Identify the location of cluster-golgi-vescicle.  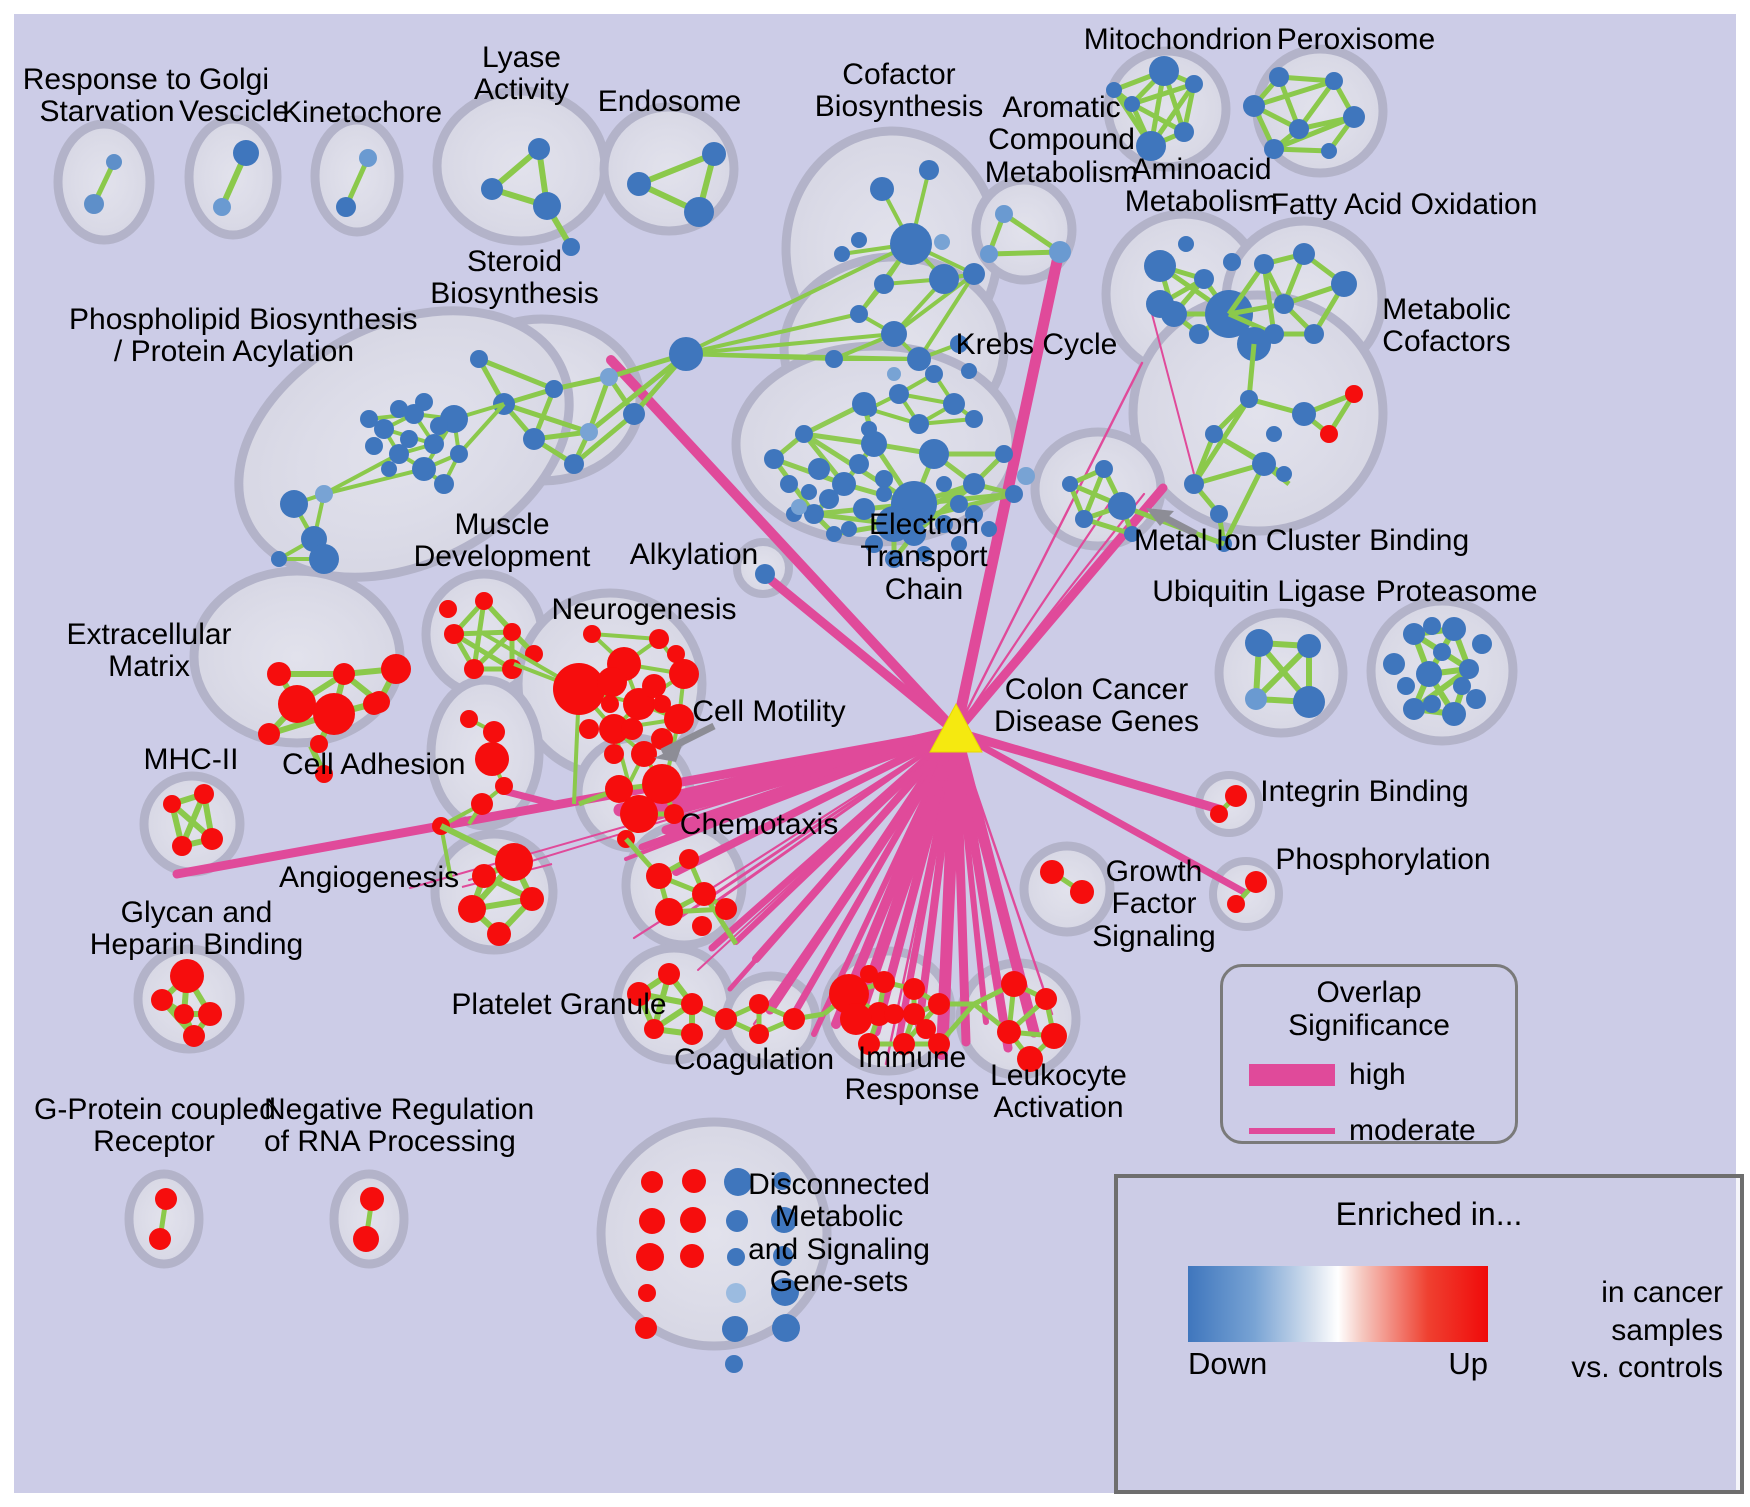
(236, 178).